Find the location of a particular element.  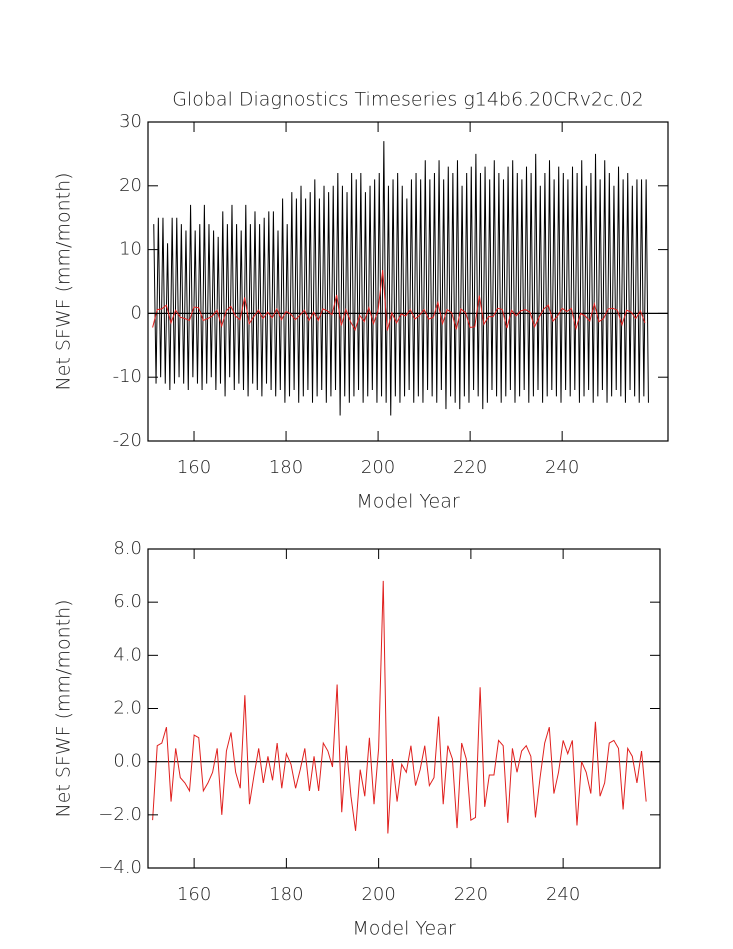

y-tick-label: -20 is located at coordinates (127, 440).